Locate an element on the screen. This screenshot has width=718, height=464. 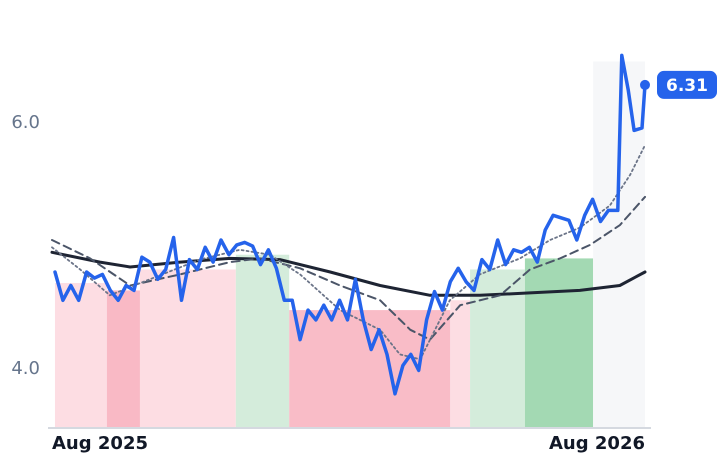
value-badge-label: 6.31 is located at coordinates (687, 86).